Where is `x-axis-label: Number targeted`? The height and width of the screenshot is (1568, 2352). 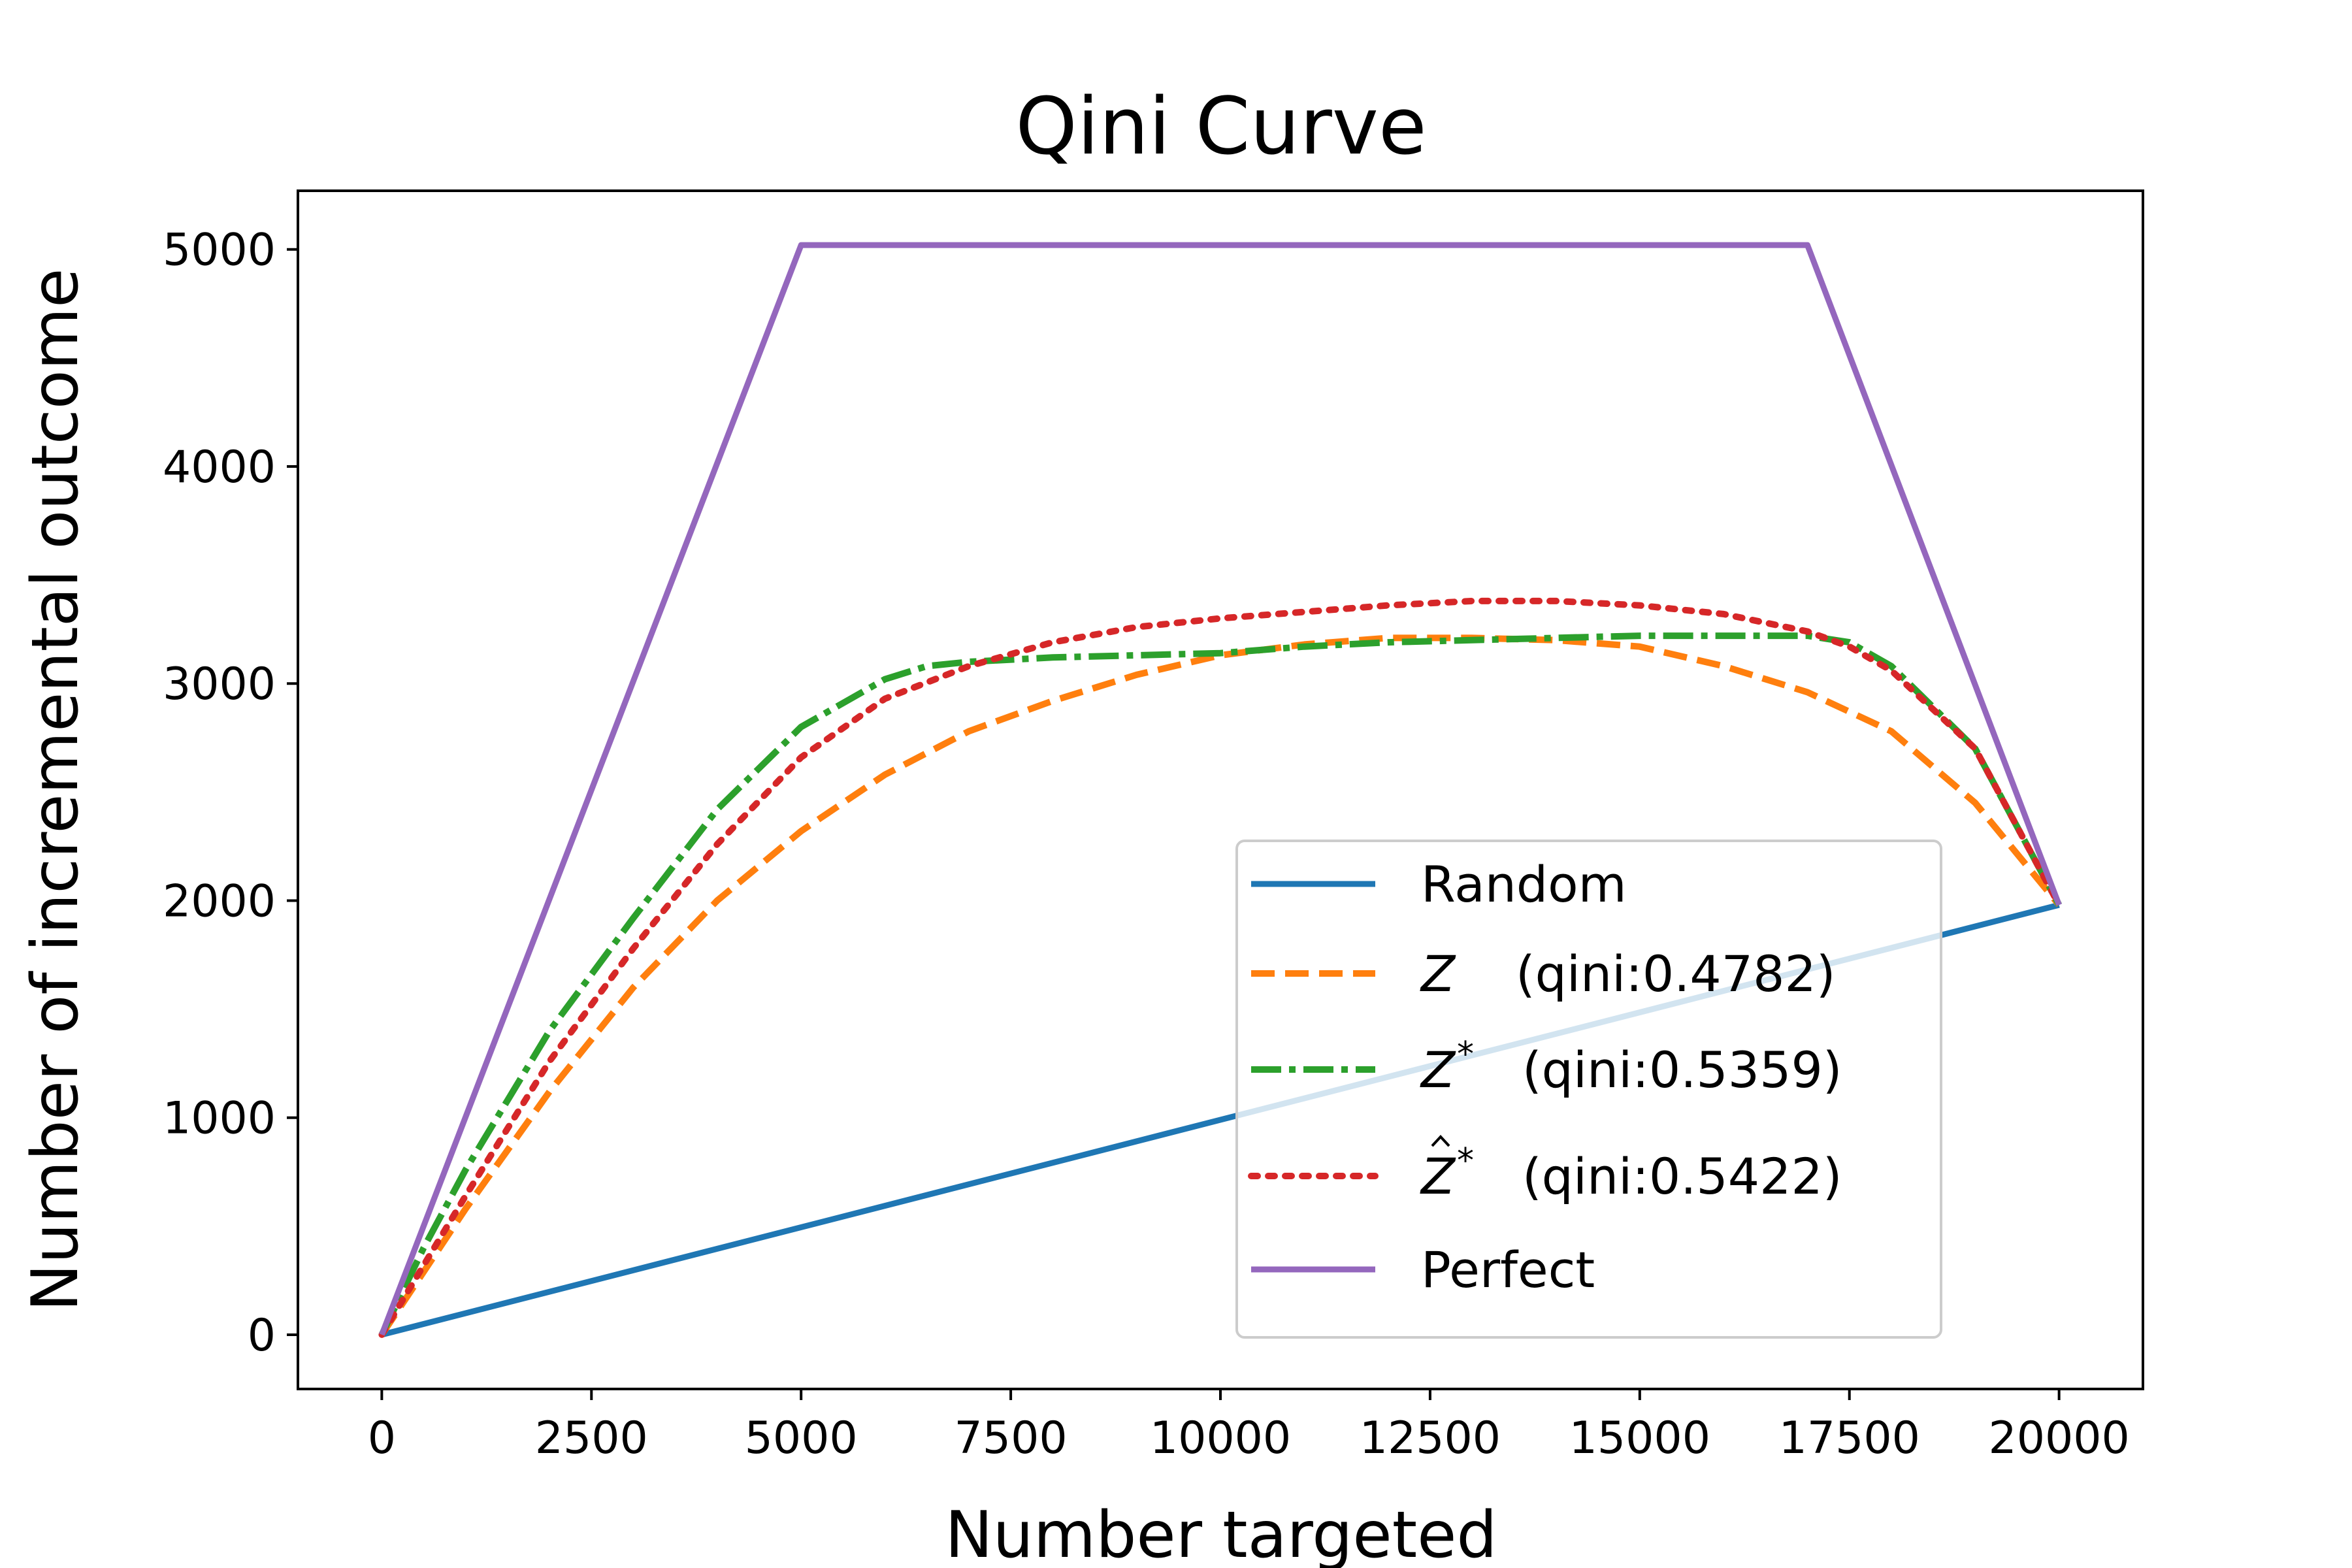
x-axis-label: Number targeted is located at coordinates (1221, 1533).